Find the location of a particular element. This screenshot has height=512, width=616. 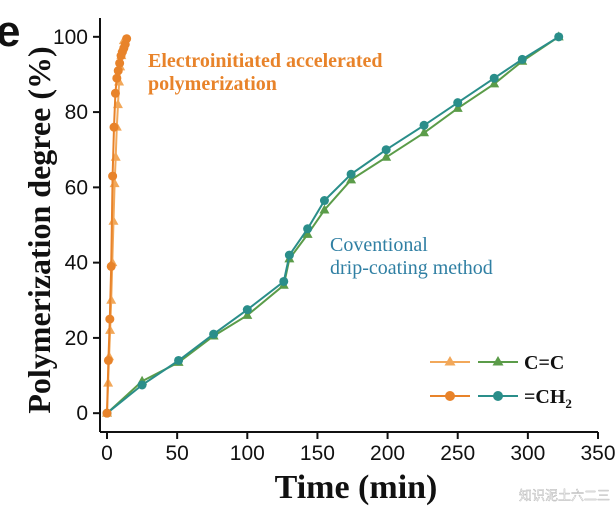

panel-label: e is located at coordinates (10, 31).